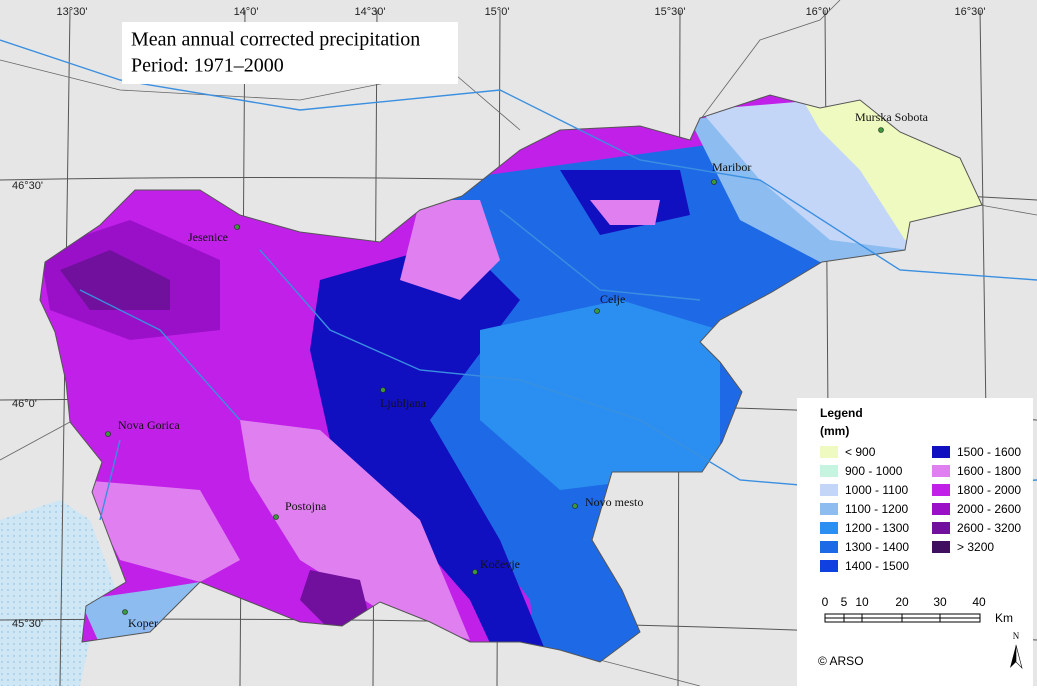 Image resolution: width=1037 pixels, height=691 pixels. Describe the element at coordinates (149, 425) in the screenshot. I see `city-label: Nova Gorica` at that location.